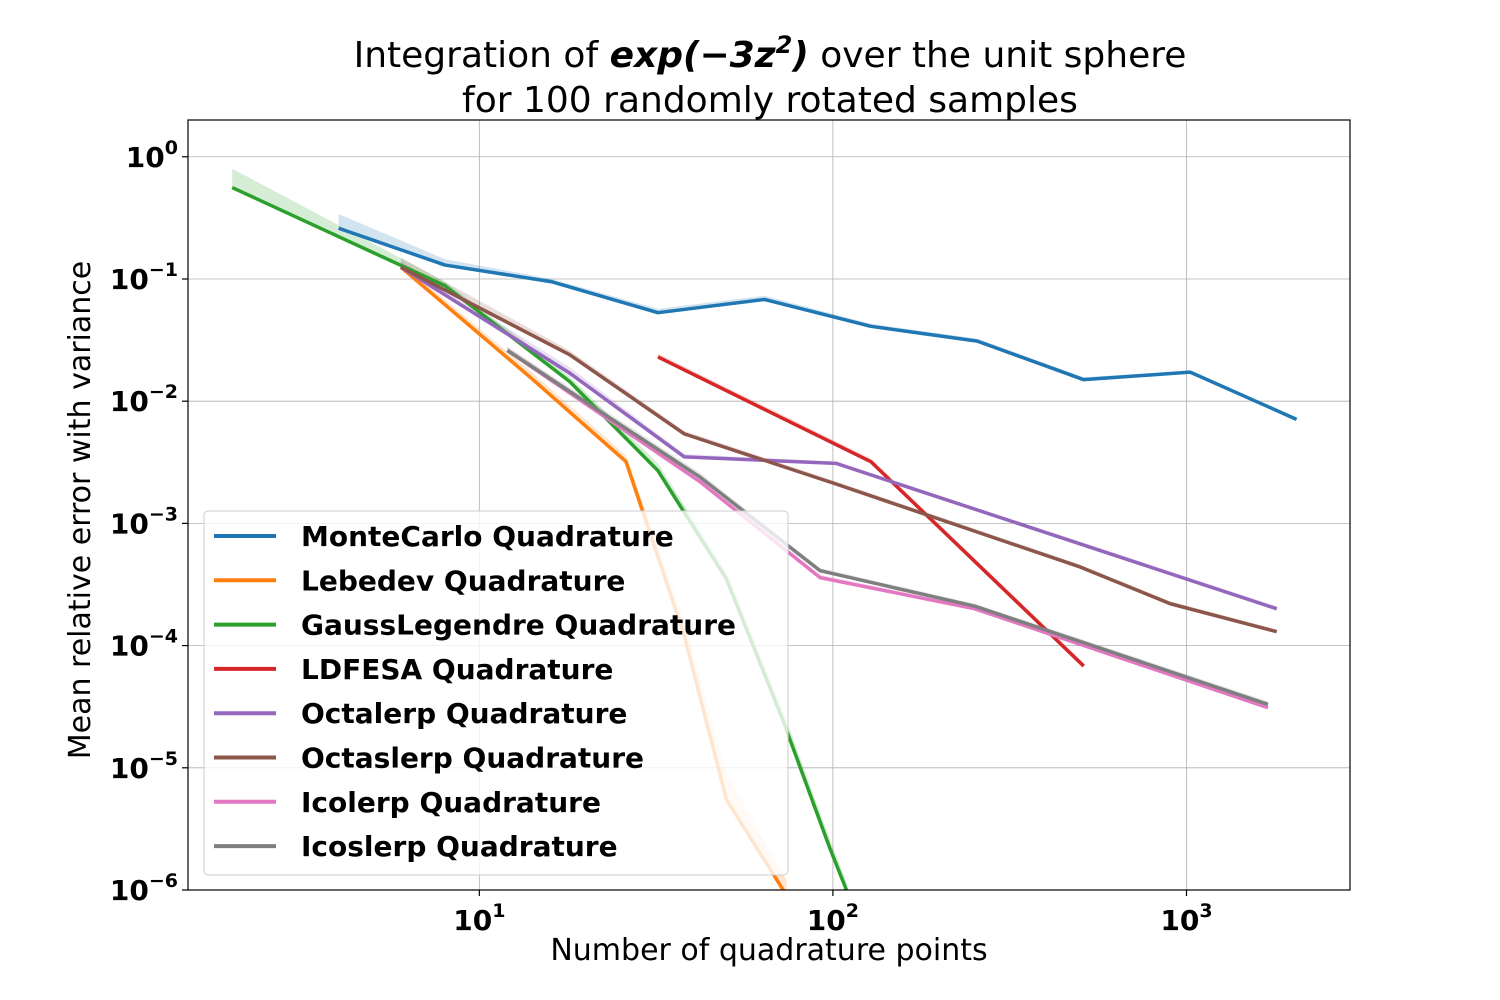  I want to click on legend-label: Octaslerp Quadrature, so click(472, 758).